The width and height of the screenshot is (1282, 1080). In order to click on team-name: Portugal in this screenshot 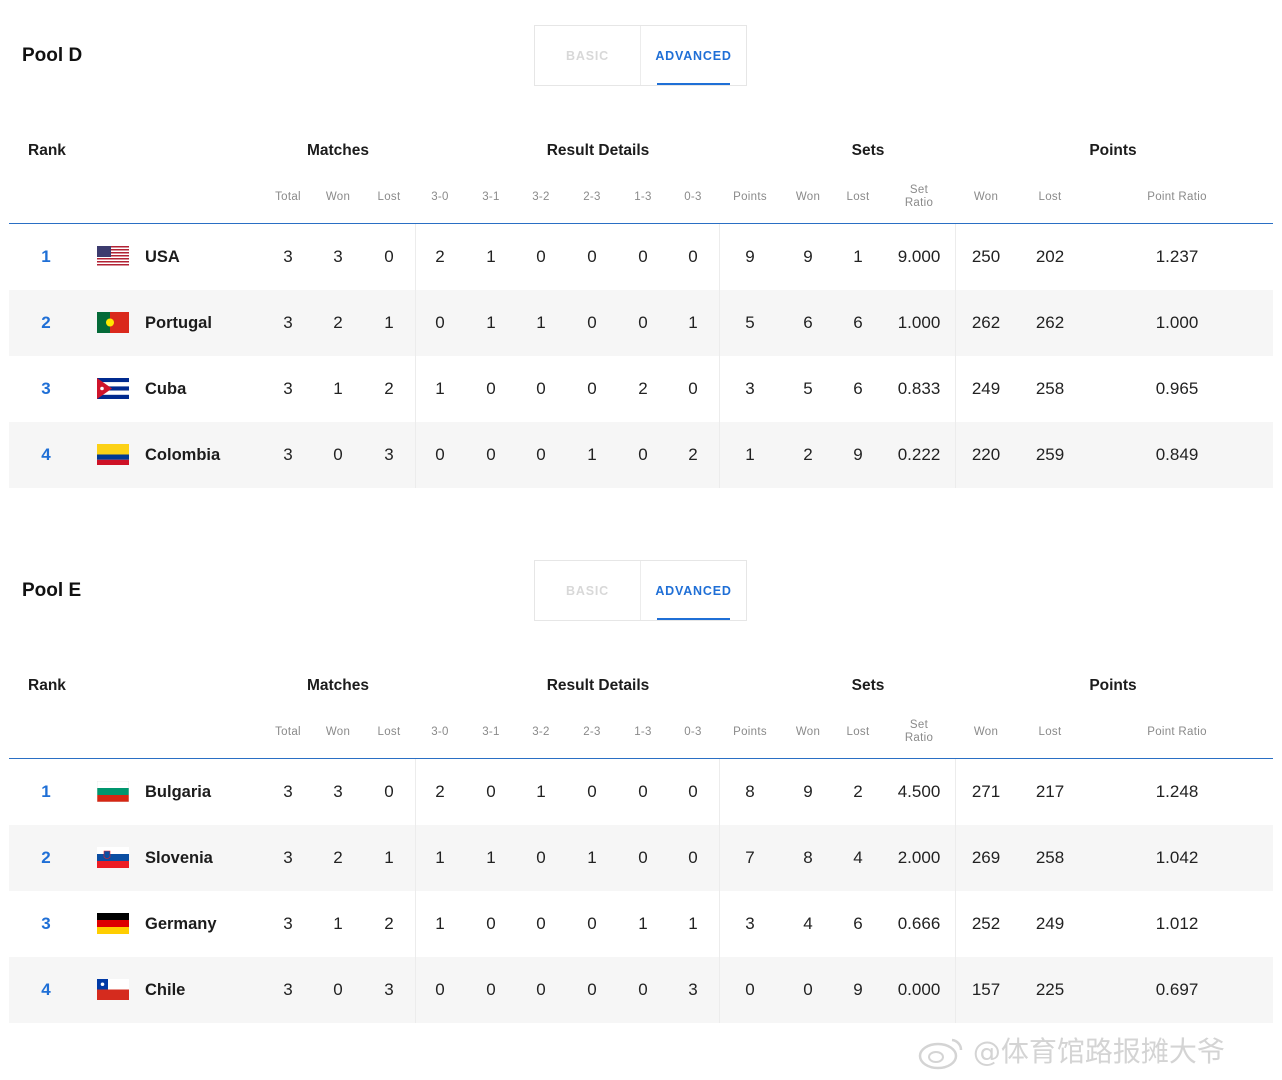, I will do `click(178, 323)`.